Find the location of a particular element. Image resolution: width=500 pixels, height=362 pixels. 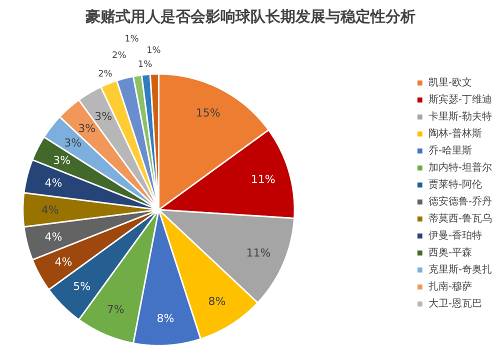

legend-label: 斯宾瑟-丁维迪 is located at coordinates (460, 99).